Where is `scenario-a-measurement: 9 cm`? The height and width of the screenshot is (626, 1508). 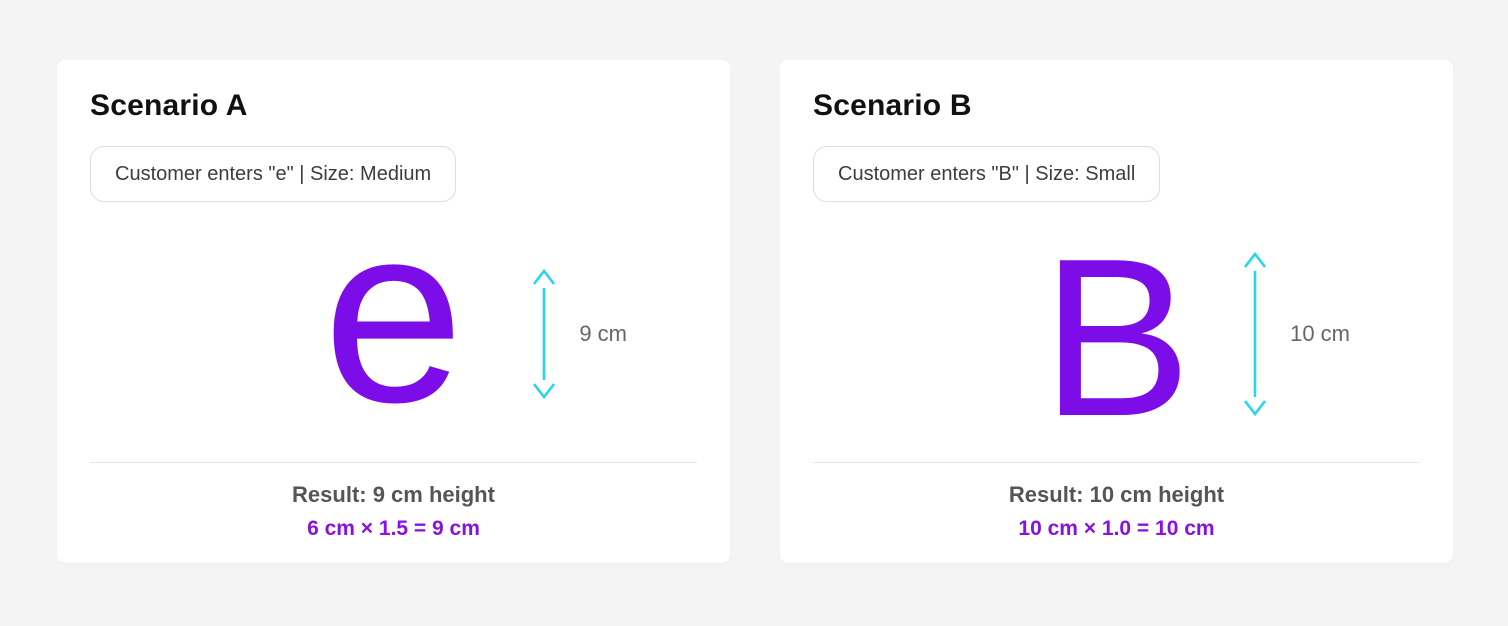
scenario-a-measurement: 9 cm is located at coordinates (579, 334).